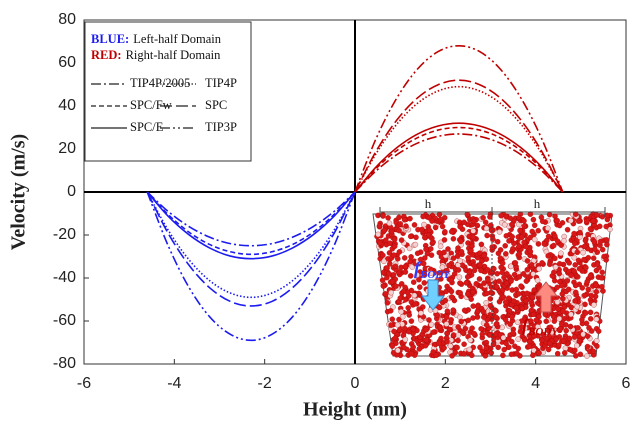 The width and height of the screenshot is (632, 431). I want to click on y-tick-label: -20, so click(64, 234).